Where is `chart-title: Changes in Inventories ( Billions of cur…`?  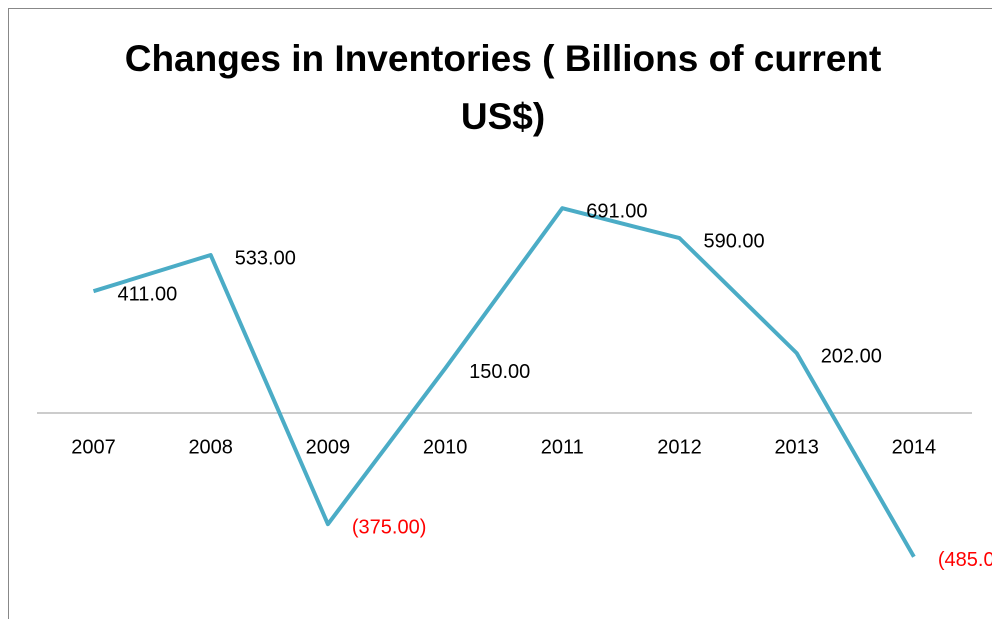
chart-title: Changes in Inventories ( Billions of cur… is located at coordinates (503, 87).